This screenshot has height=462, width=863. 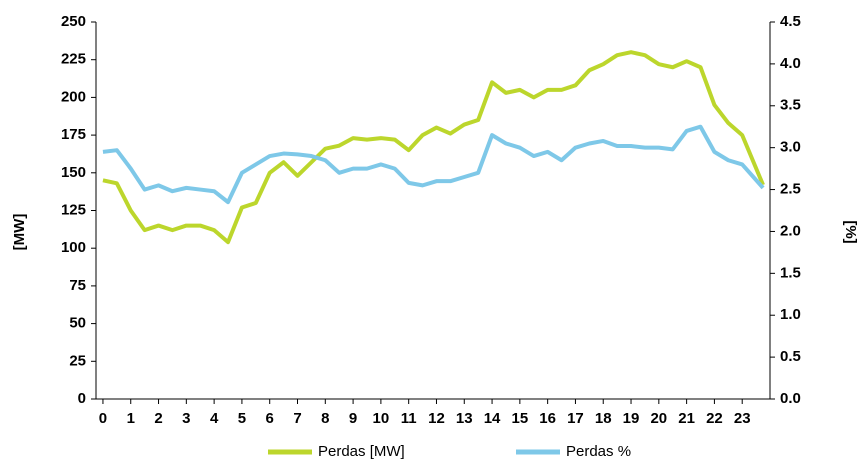 What do you see at coordinates (790, 272) in the screenshot?
I see `y2-tick-label: 1.5` at bounding box center [790, 272].